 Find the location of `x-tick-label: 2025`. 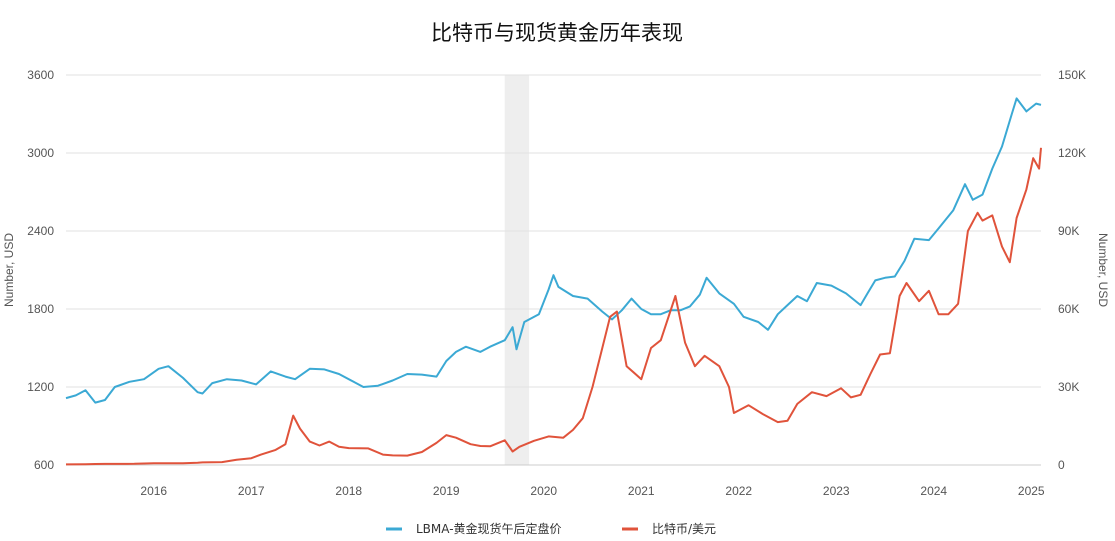

x-tick-label: 2025 is located at coordinates (1031, 491).